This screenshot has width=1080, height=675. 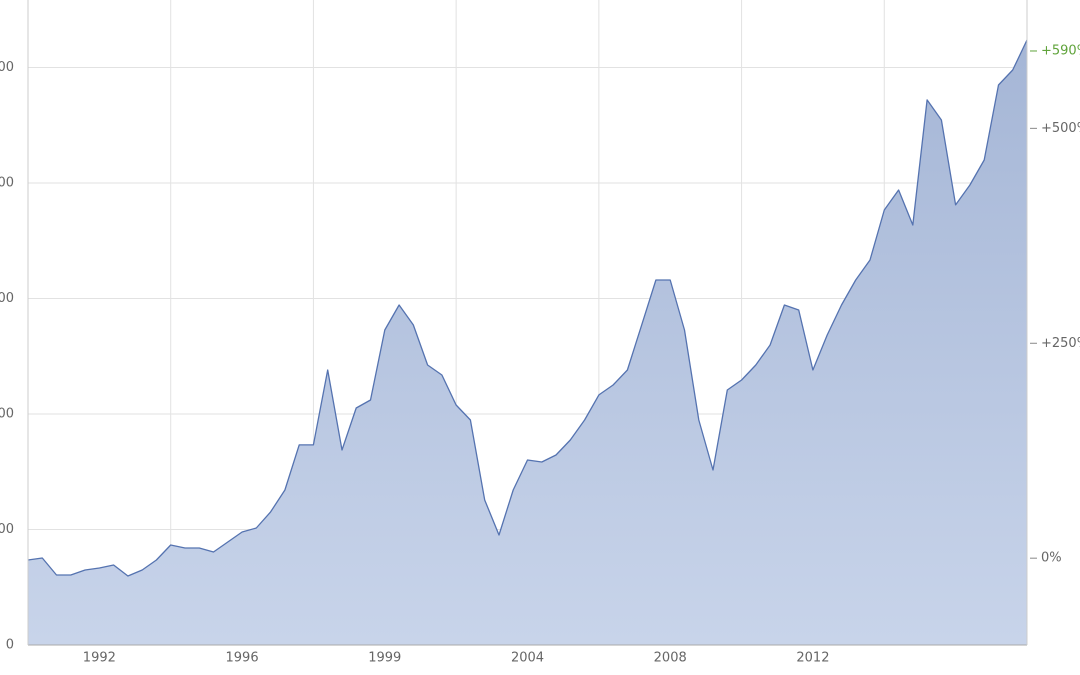 I want to click on y2-tick-label: +250%, so click(x=1060, y=343).